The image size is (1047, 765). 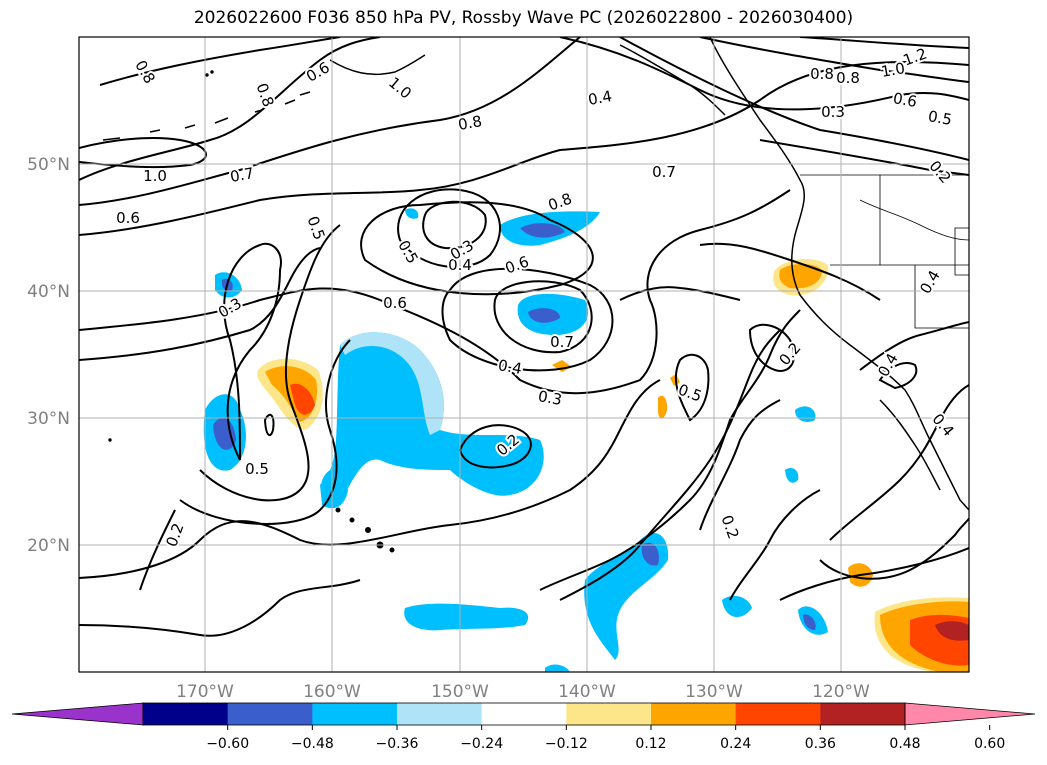 What do you see at coordinates (77, 714) in the screenshot?
I see `colorbar-extend-low` at bounding box center [77, 714].